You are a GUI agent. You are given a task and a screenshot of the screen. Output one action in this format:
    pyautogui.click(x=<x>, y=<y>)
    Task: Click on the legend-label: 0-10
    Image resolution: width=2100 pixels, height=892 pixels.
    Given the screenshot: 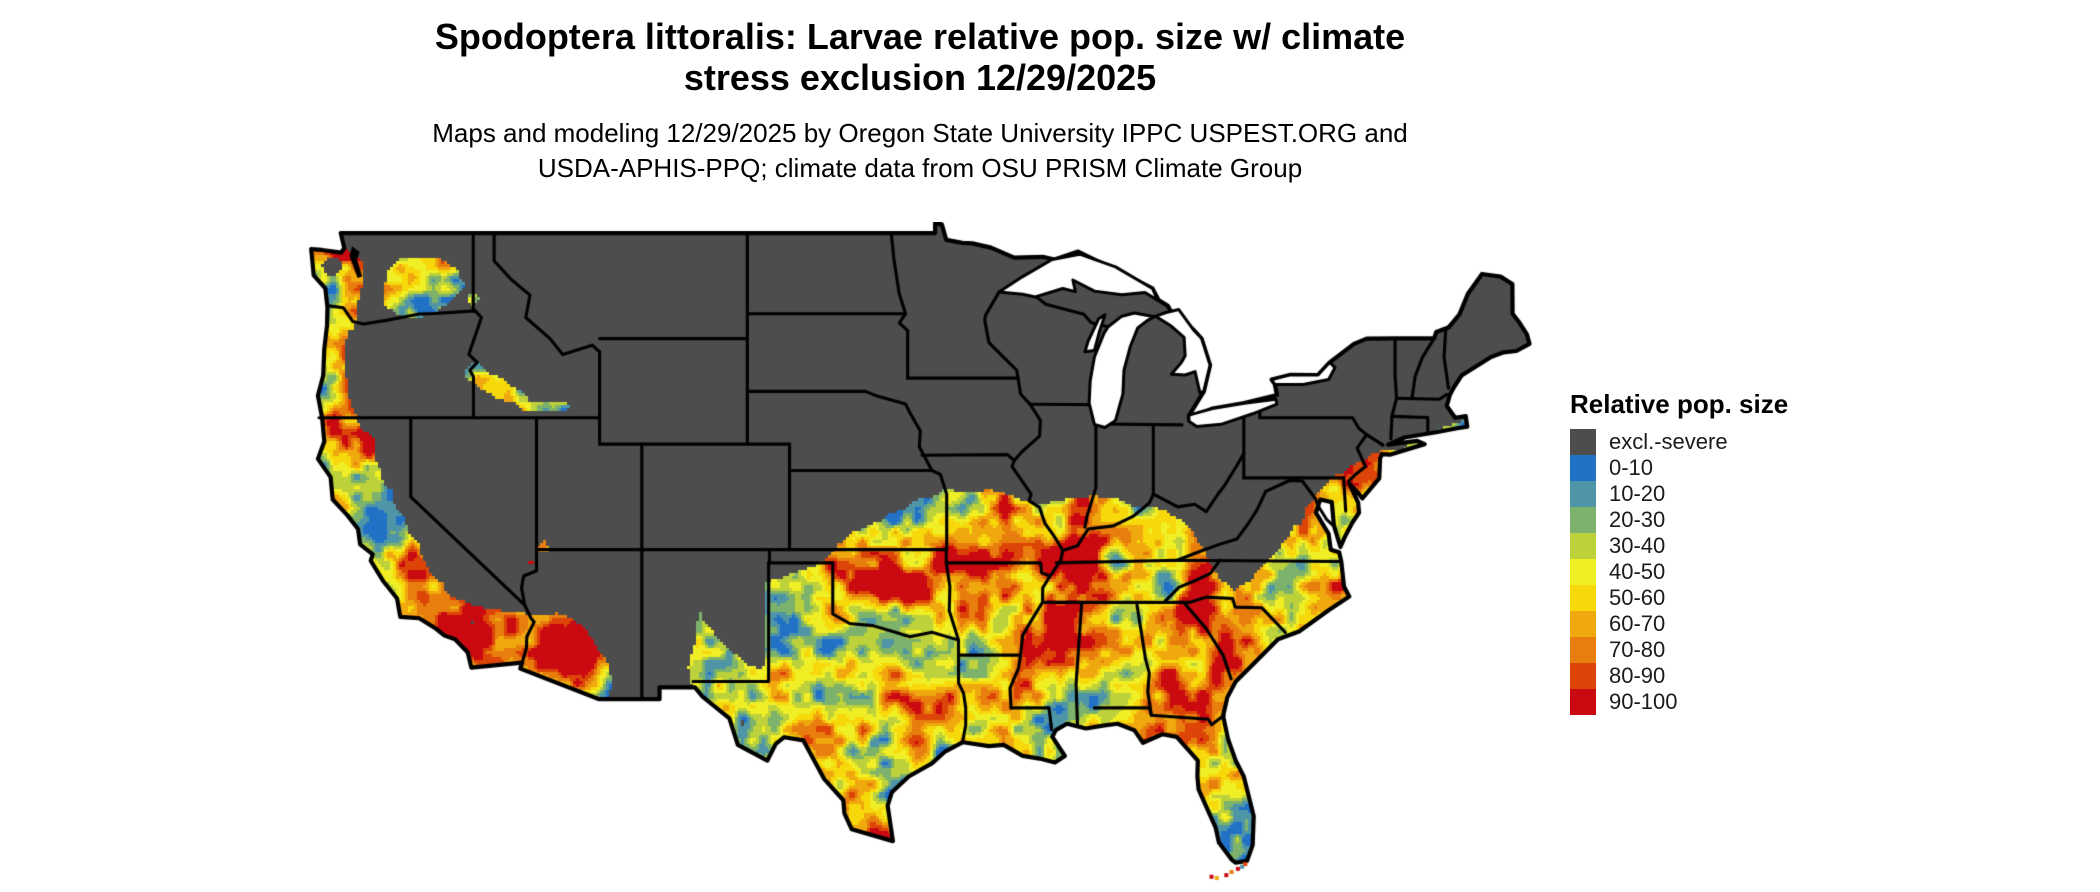 What is the action you would take?
    pyautogui.click(x=1631, y=467)
    